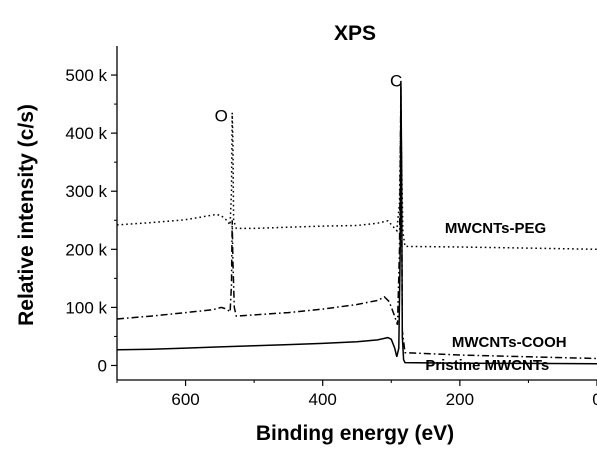 The image size is (597, 449). What do you see at coordinates (309, 99) in the screenshot?
I see `peak-annotations: OC` at bounding box center [309, 99].